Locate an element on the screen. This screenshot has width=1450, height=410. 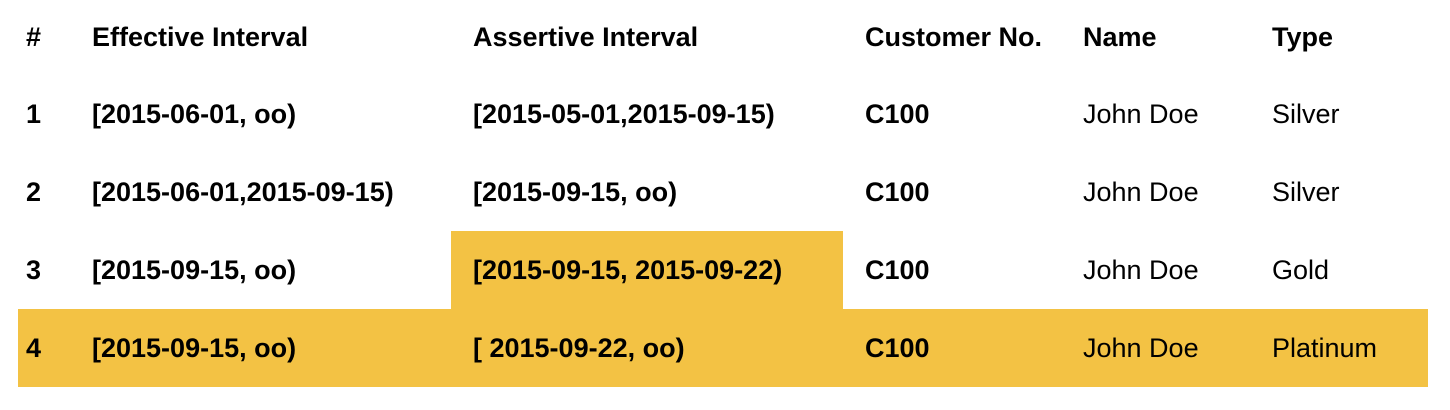
row-number: 2 is located at coordinates (34, 191).